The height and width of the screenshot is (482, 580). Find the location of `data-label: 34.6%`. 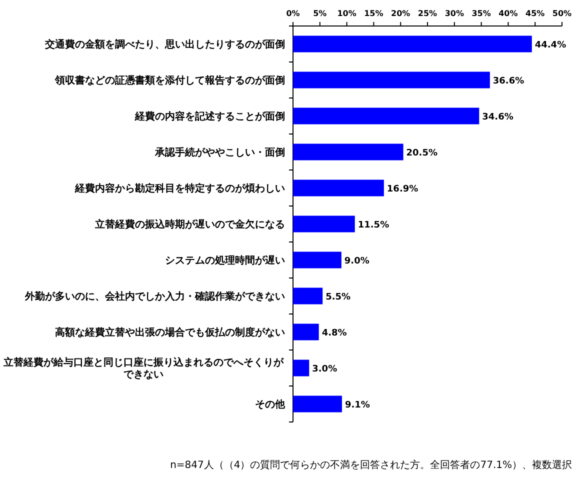

data-label: 34.6% is located at coordinates (498, 117).